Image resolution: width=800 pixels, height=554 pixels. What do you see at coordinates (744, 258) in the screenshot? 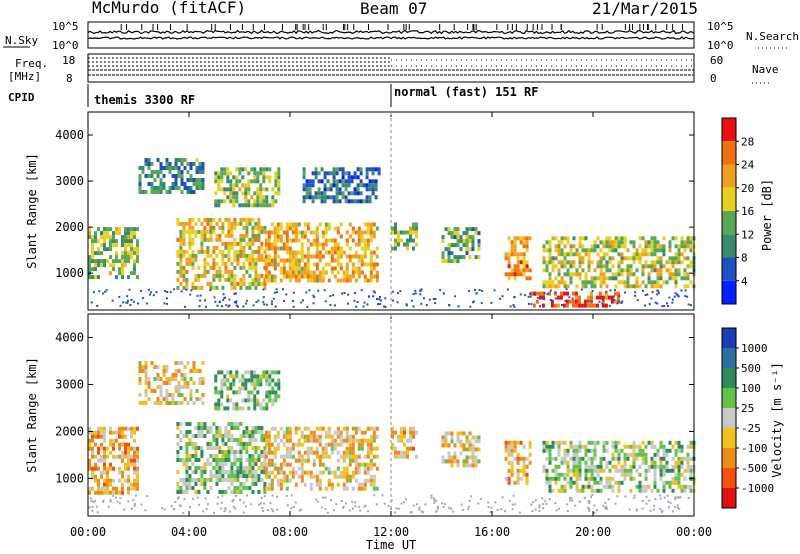
I see `colorbar-tick-label: 8` at bounding box center [744, 258].